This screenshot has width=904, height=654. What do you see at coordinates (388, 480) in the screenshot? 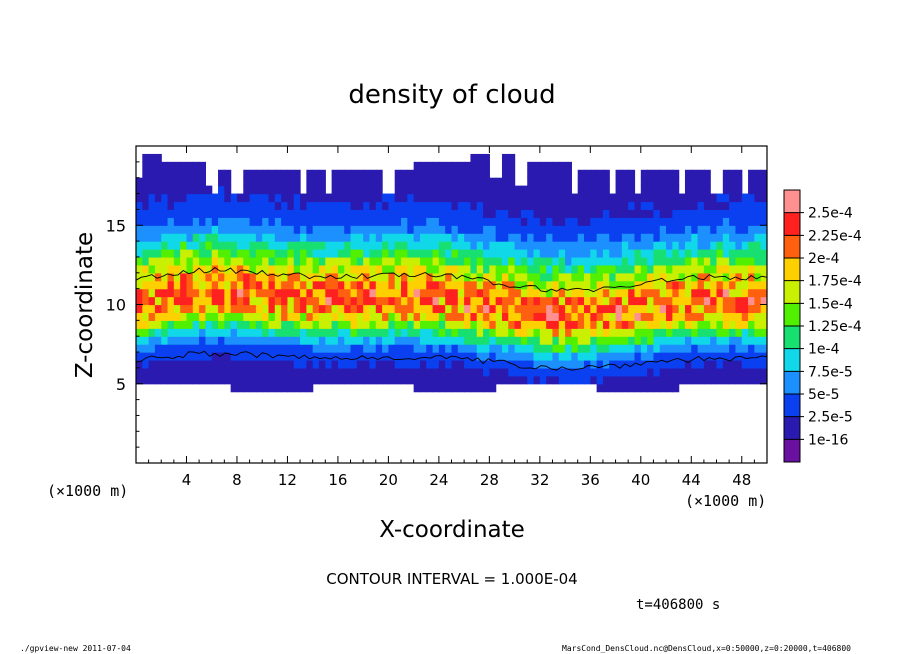
I see `x-tick-label: 20` at bounding box center [388, 480].